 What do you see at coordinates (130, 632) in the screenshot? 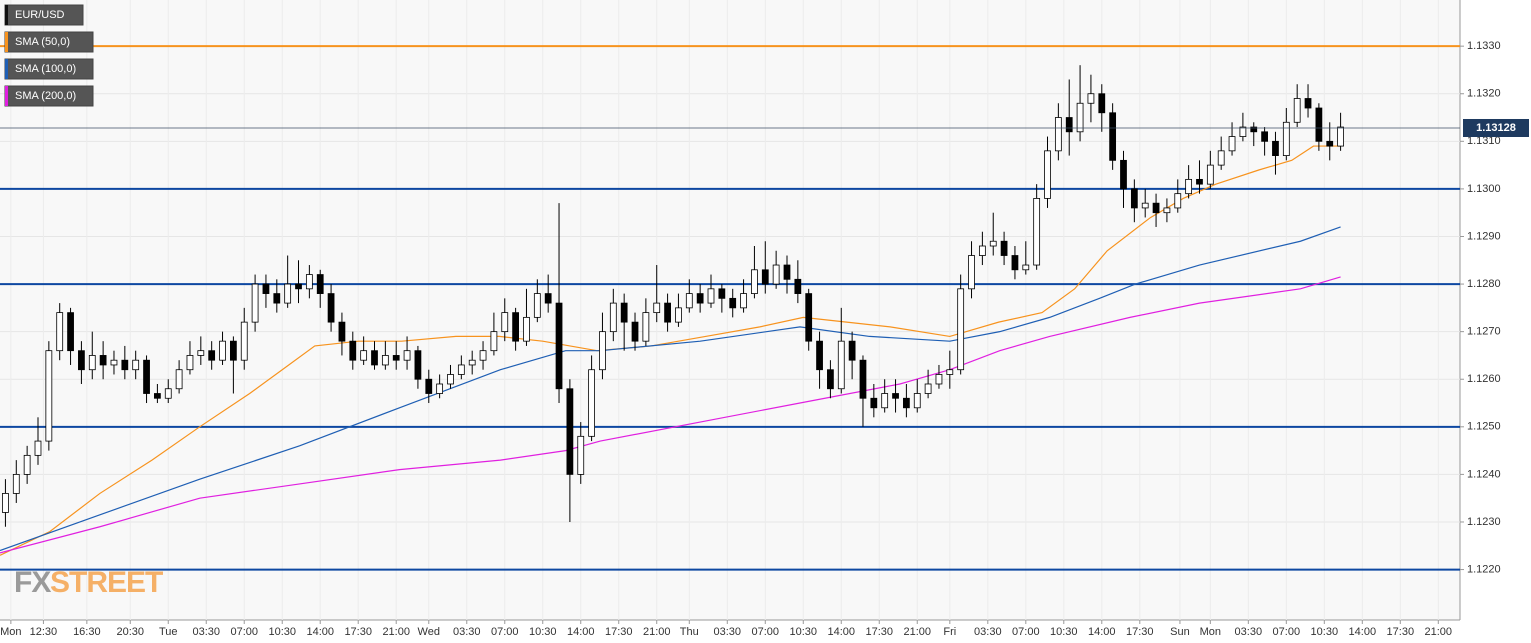
I see `x-tick-label: 20:30` at bounding box center [130, 632].